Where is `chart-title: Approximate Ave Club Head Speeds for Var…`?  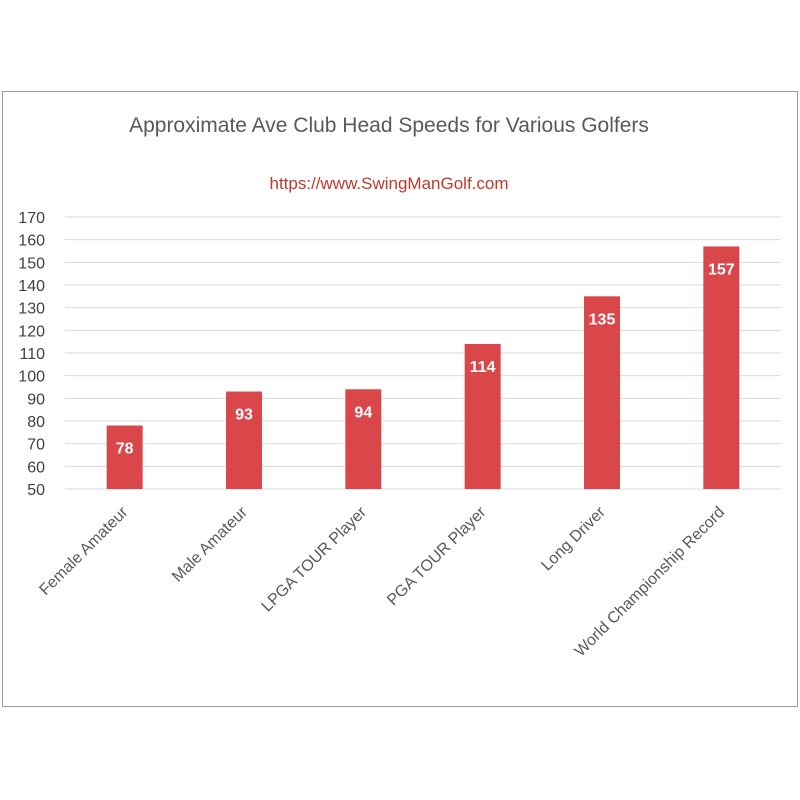 chart-title: Approximate Ave Club Head Speeds for Var… is located at coordinates (389, 125).